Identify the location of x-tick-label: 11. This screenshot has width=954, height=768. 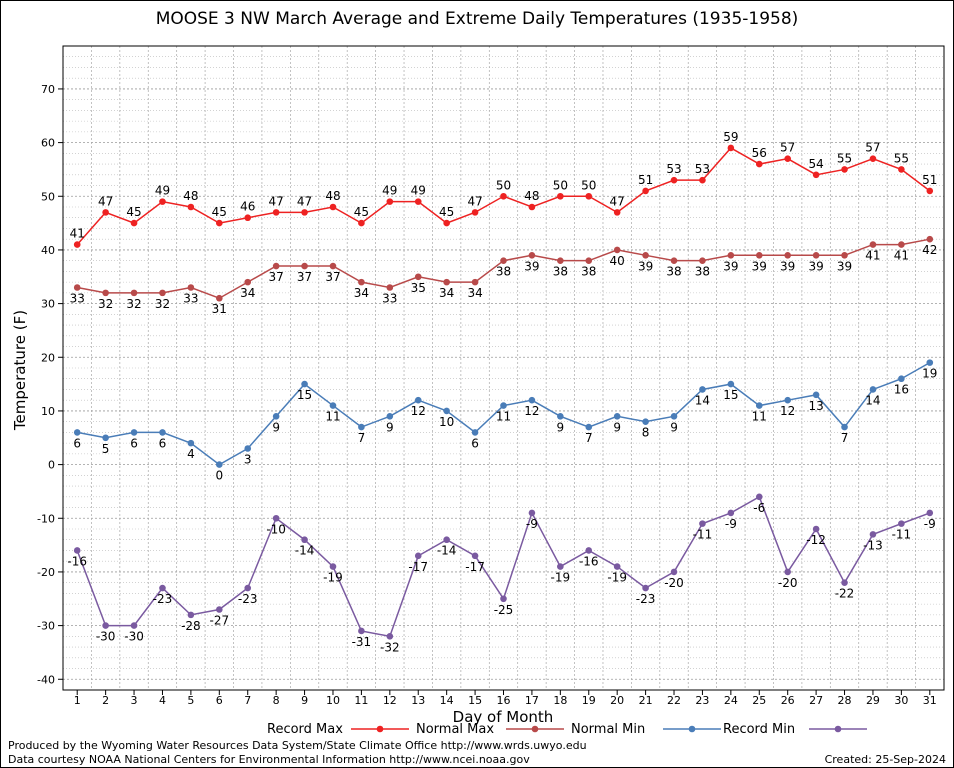
(361, 700).